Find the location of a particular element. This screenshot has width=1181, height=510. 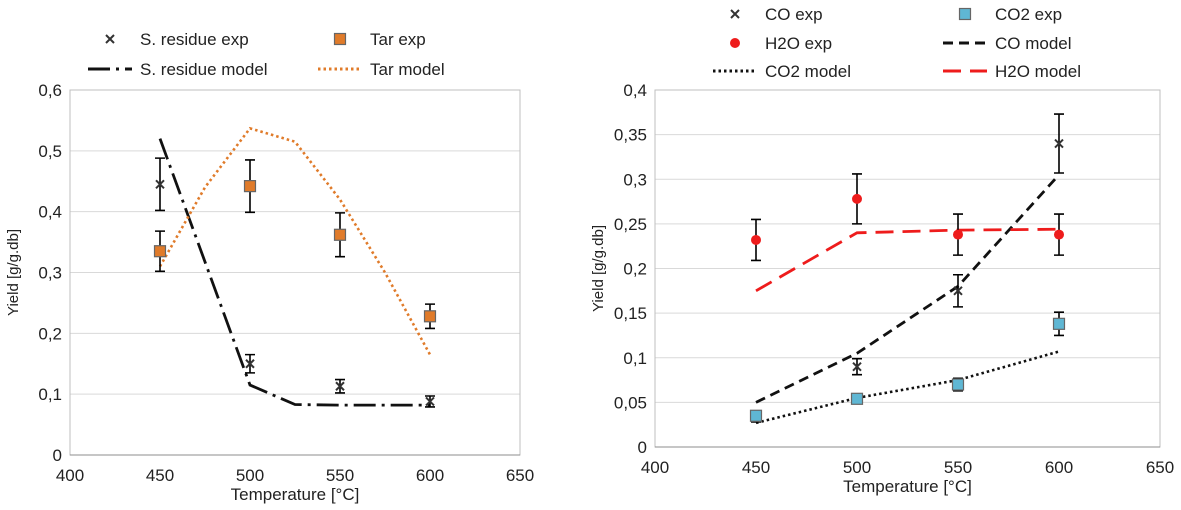

legend-label: Tar exp is located at coordinates (398, 39).